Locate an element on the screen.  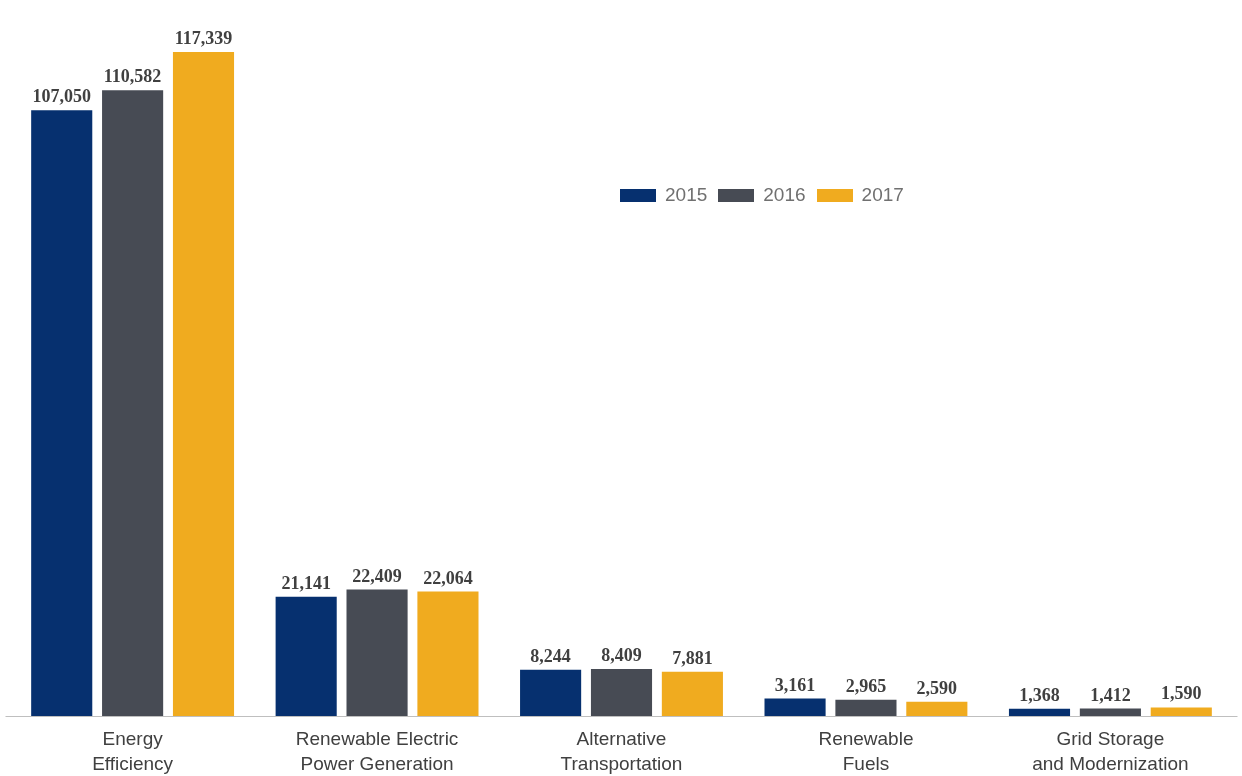
data-label: 1,590 is located at coordinates (1181, 693).